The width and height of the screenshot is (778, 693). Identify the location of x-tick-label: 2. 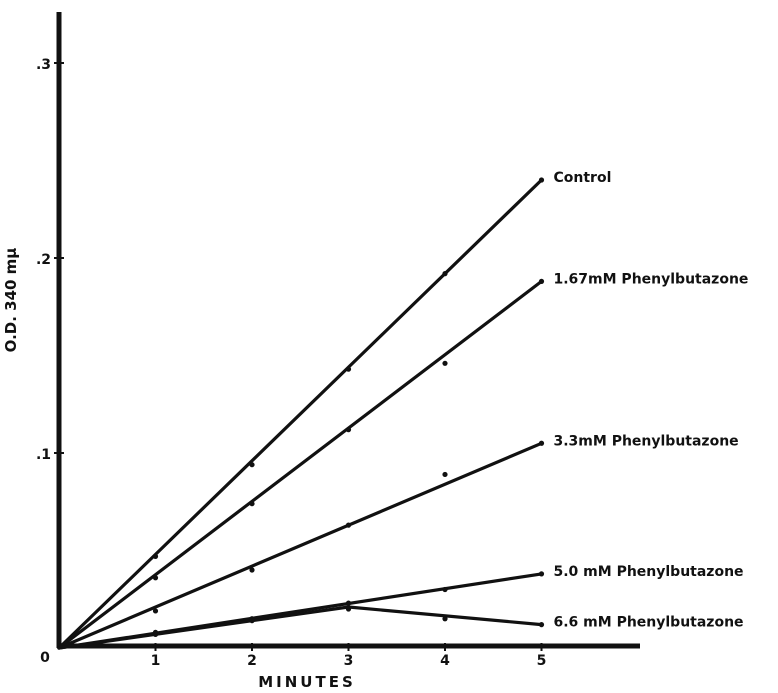
(252, 661).